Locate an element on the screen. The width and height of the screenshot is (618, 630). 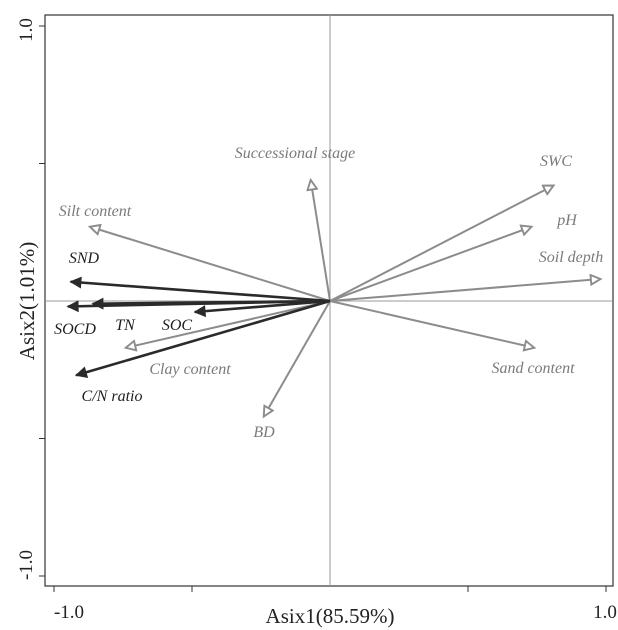
vector-arrow-swc is located at coordinates (441, 244).